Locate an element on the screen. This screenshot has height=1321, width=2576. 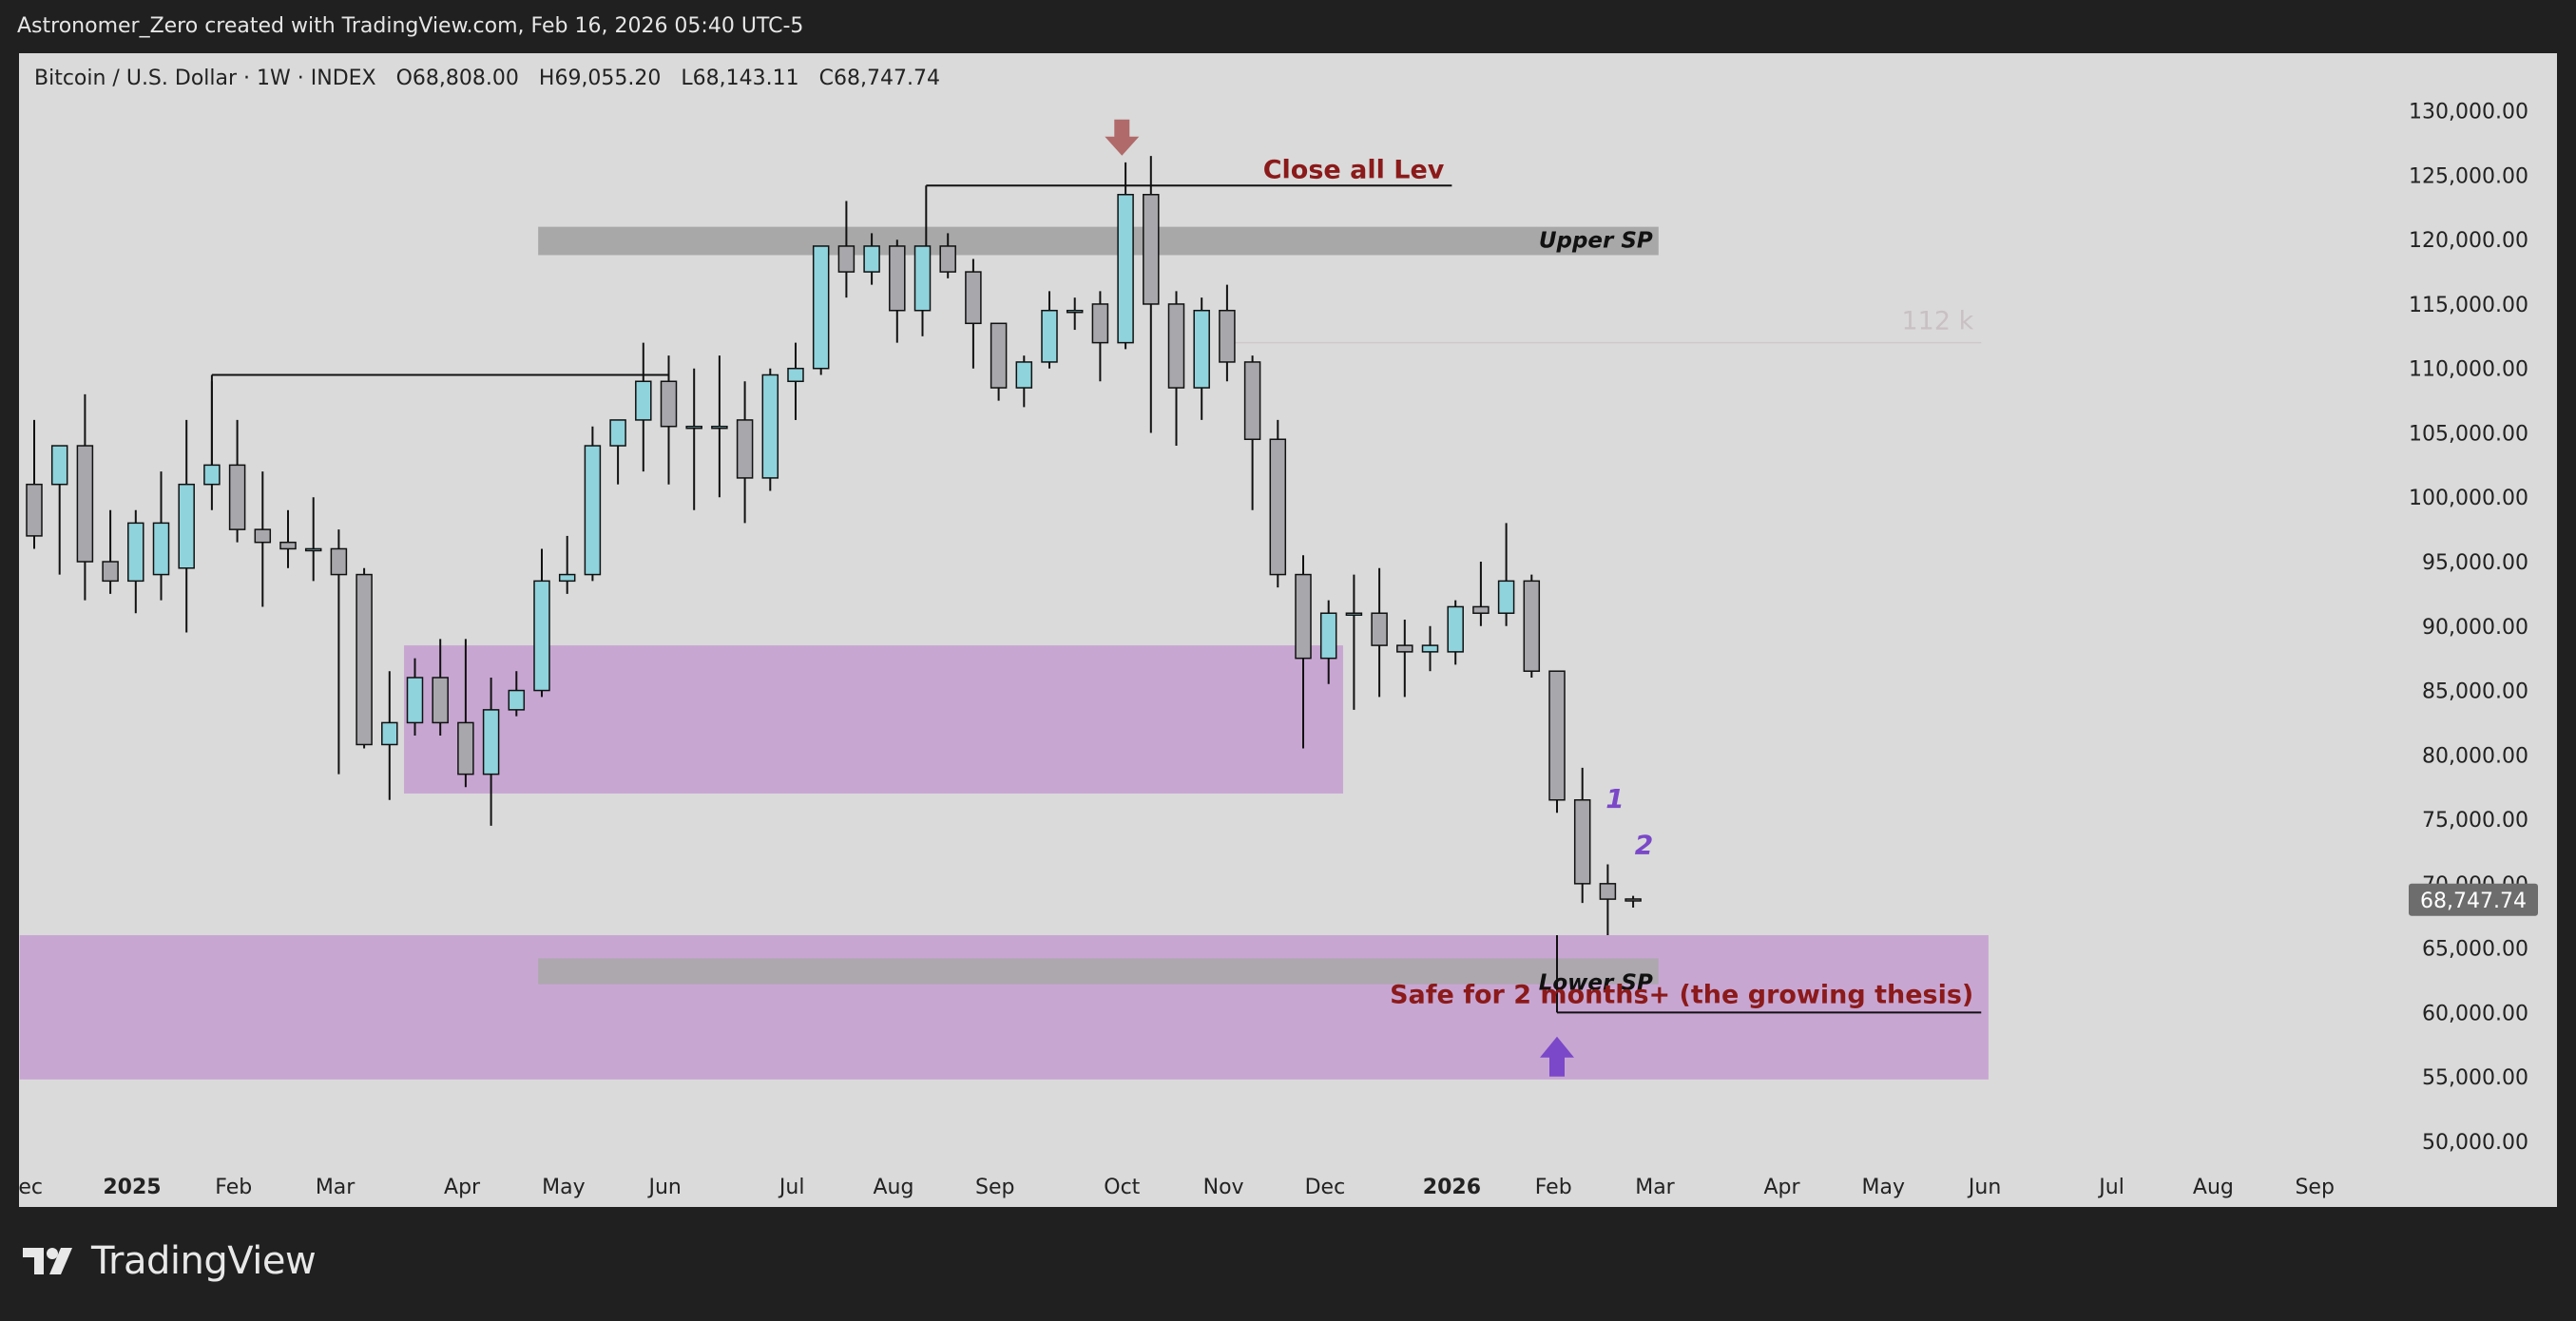
arrow-up-icon is located at coordinates (1557, 1056).